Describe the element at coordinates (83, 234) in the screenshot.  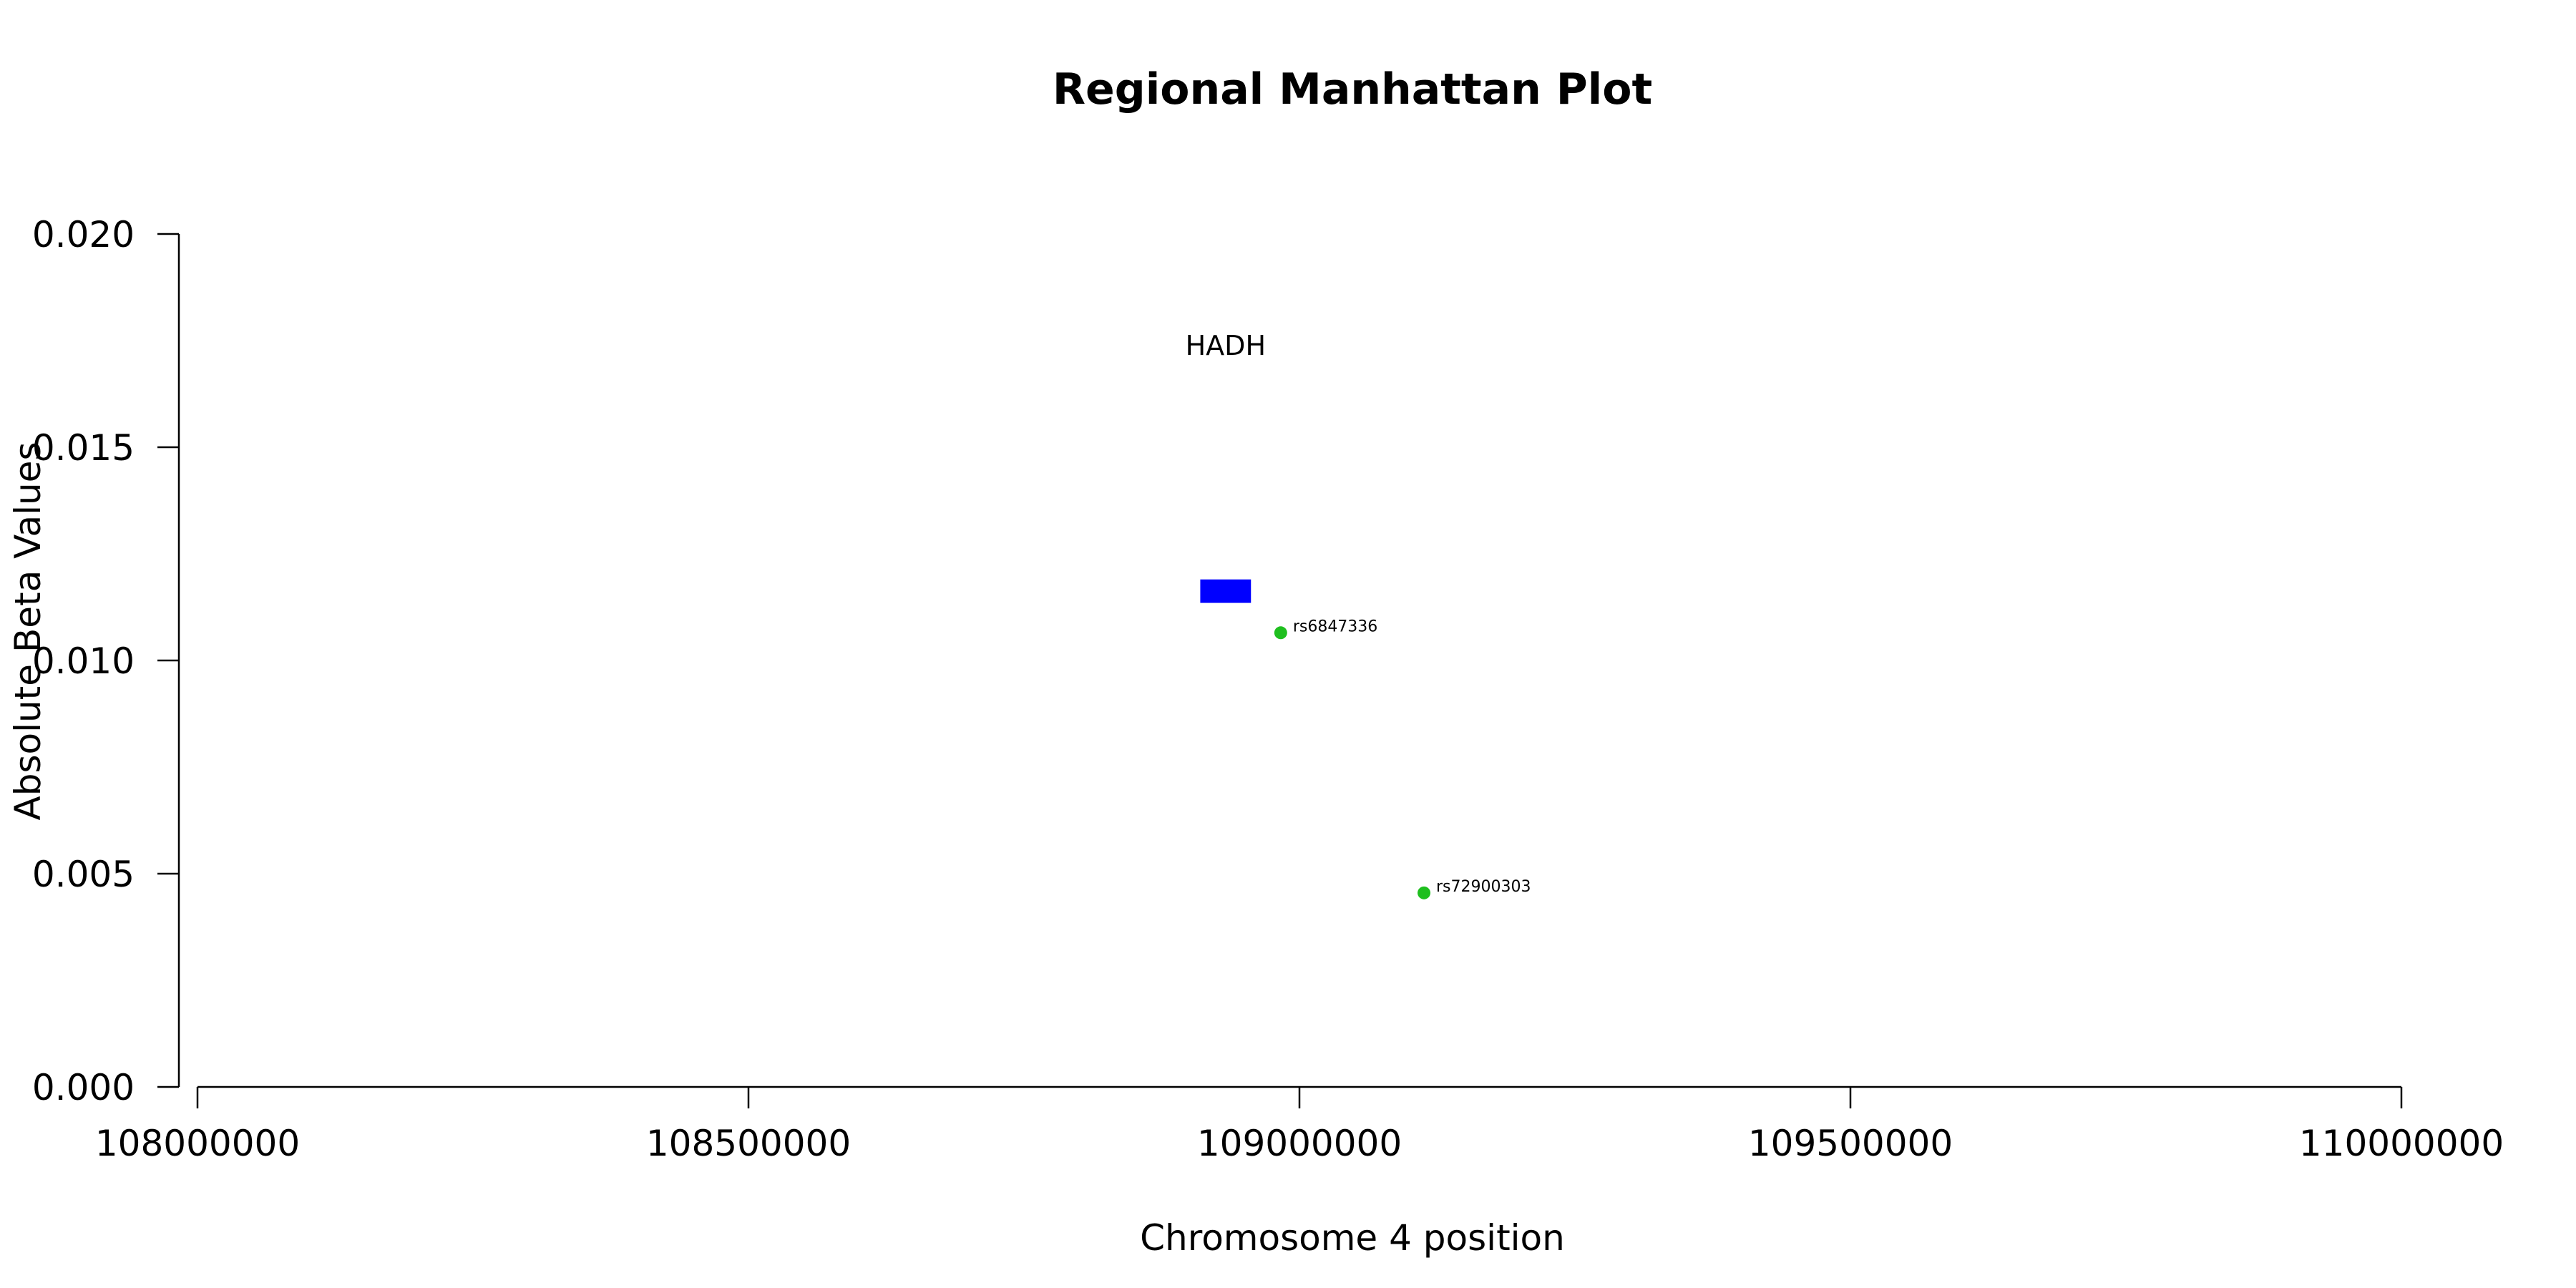
I see `y-tick-label: 0.020` at that location.